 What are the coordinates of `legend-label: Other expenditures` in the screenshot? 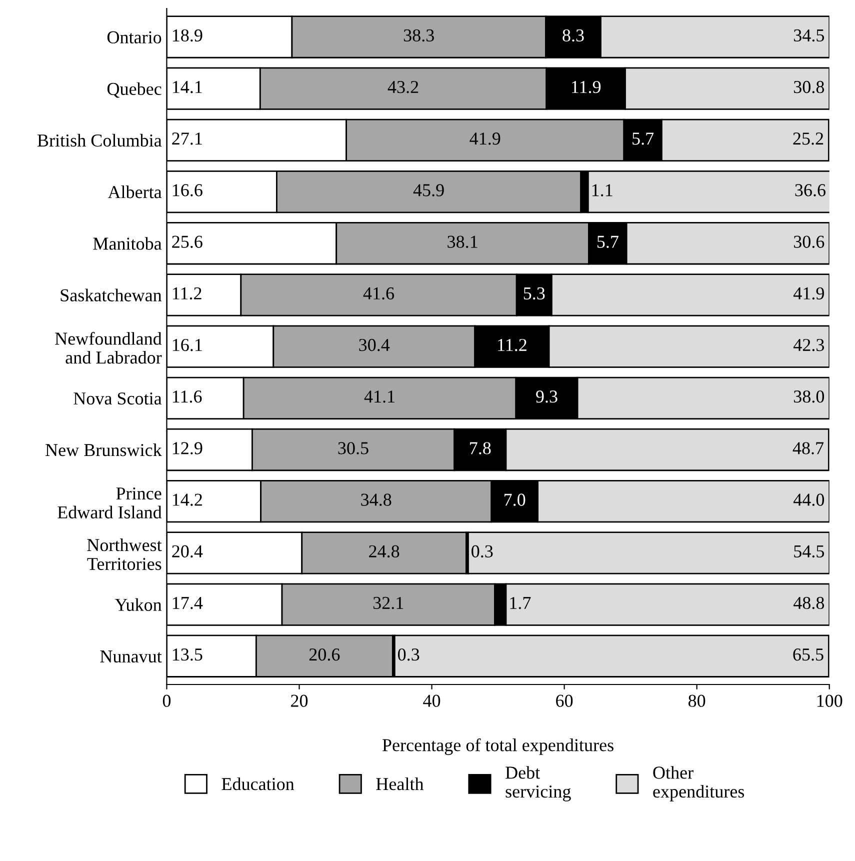 It's located at (698, 784).